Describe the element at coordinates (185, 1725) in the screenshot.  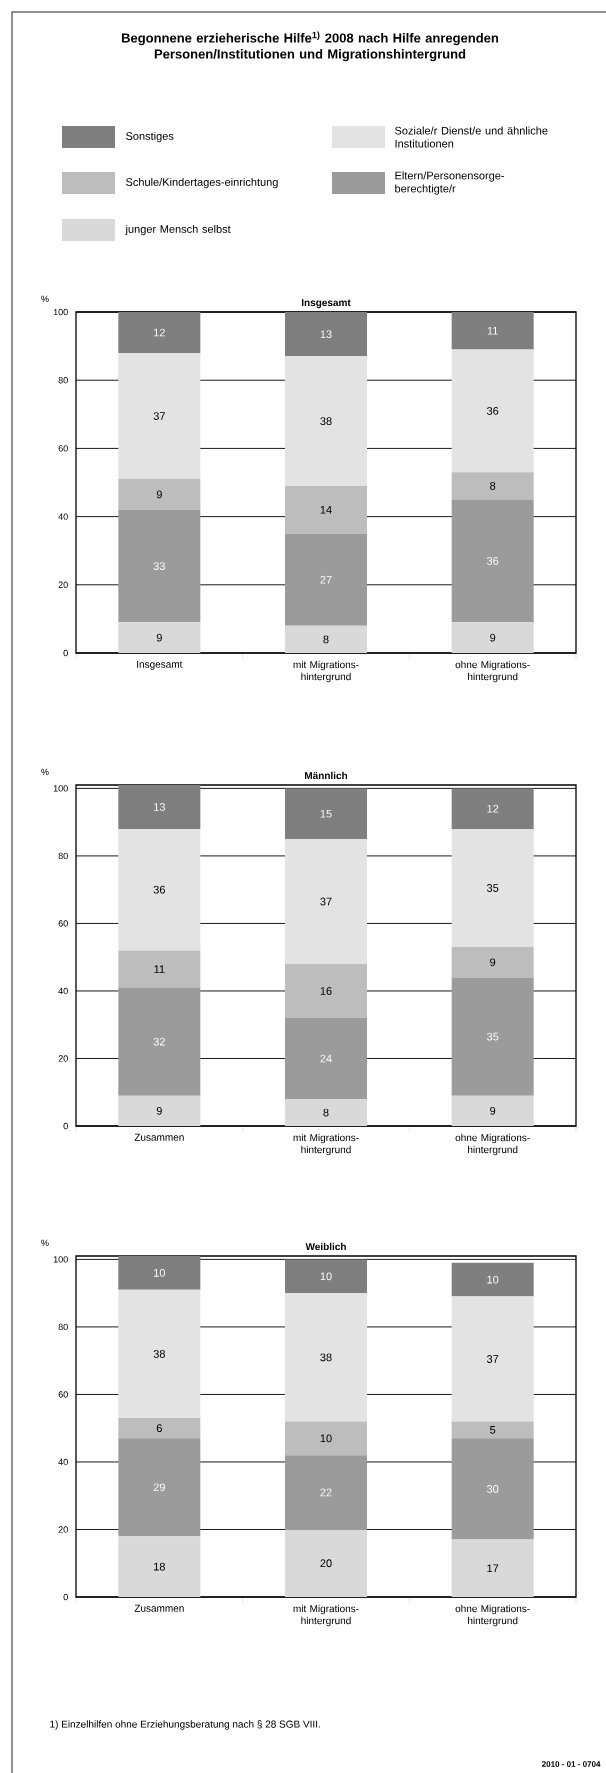
I see `text: 1) Einzelhilfen ohne Erziehungsberatung nach § 28 SGB VIII.` at that location.